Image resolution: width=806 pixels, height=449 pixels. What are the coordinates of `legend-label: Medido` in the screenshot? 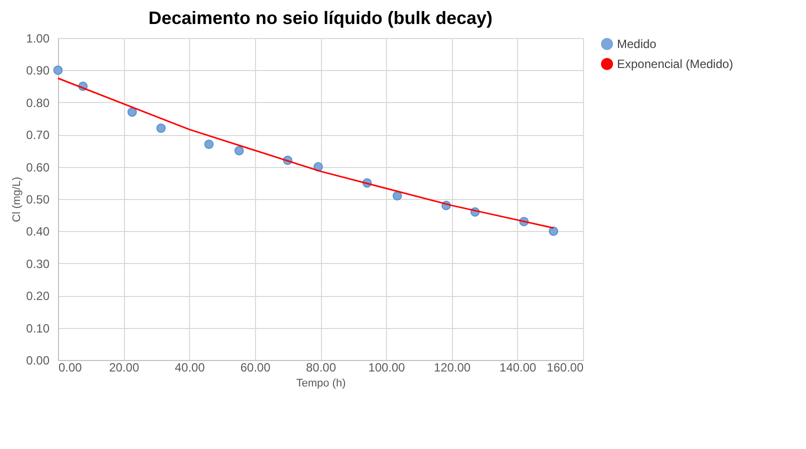 It's located at (637, 44).